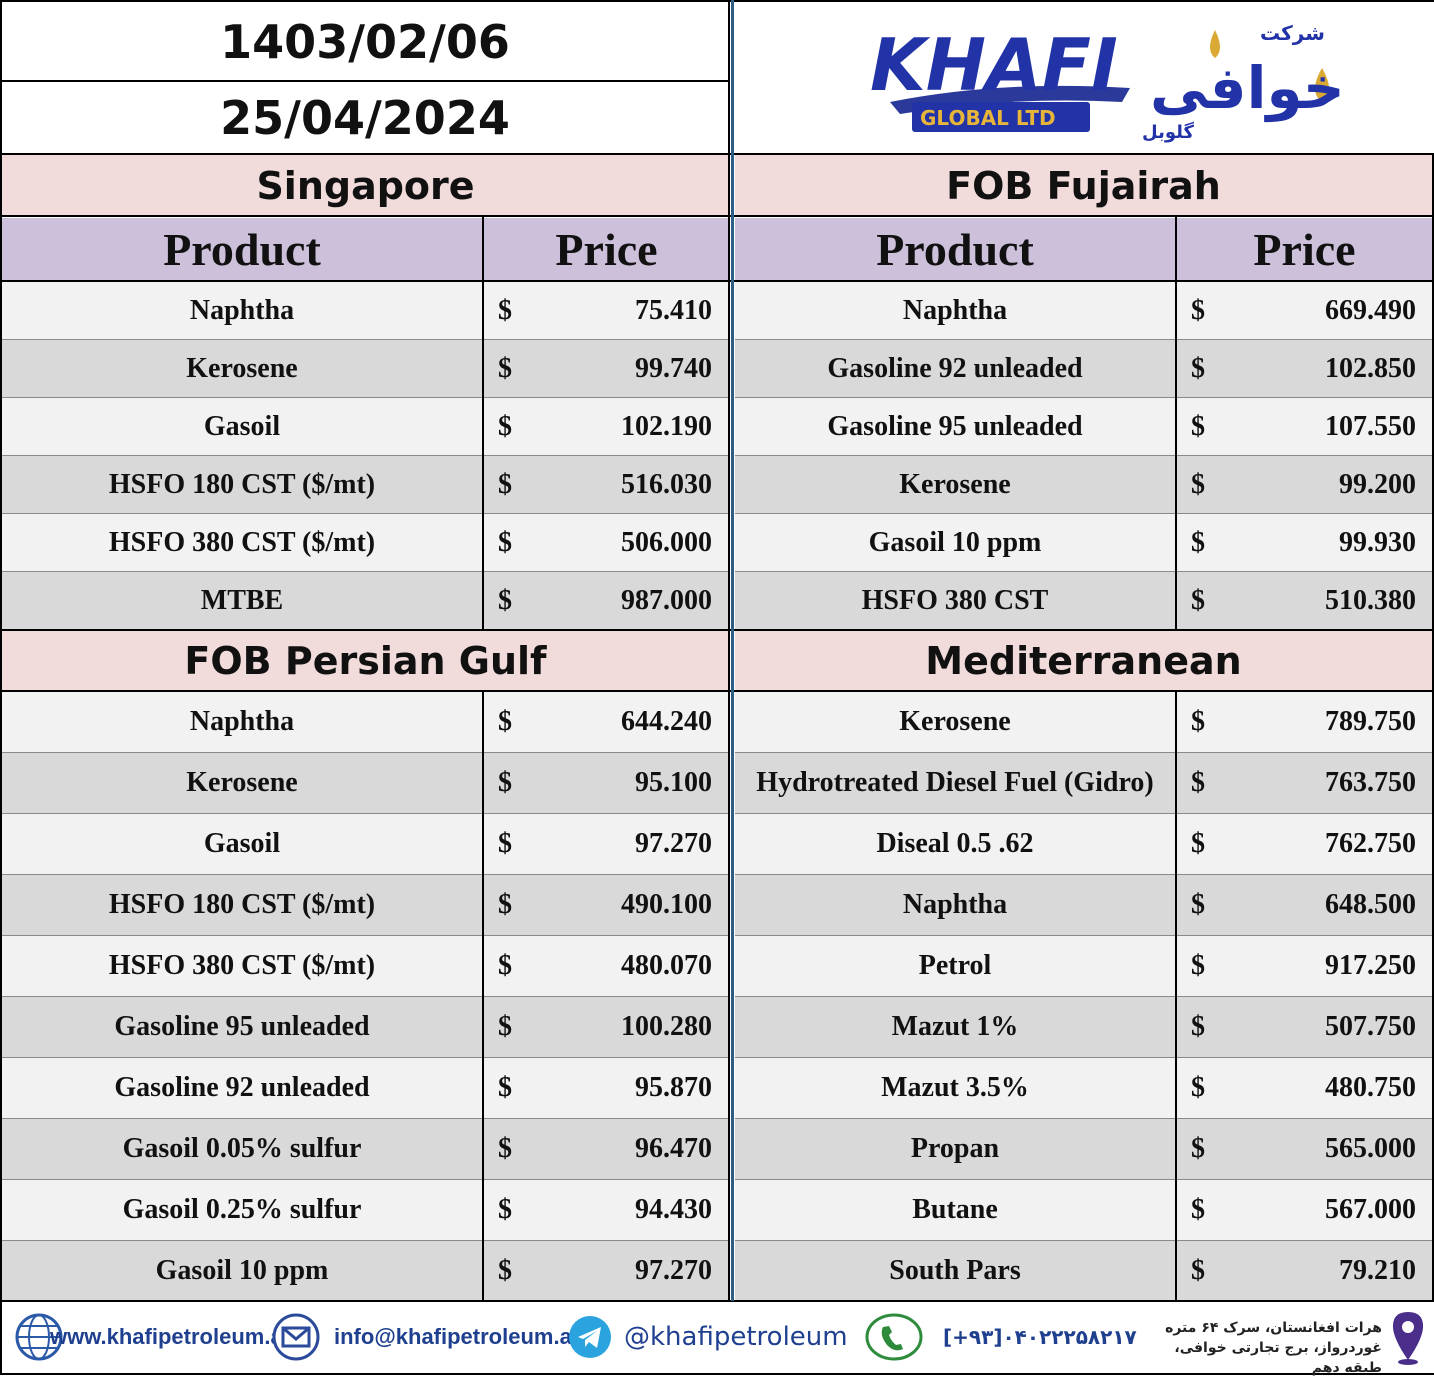  What do you see at coordinates (1040, 1337) in the screenshot?
I see `phone-text: [+۹۳]۰۴۰۲۲۲۵۸۲۱۷` at bounding box center [1040, 1337].